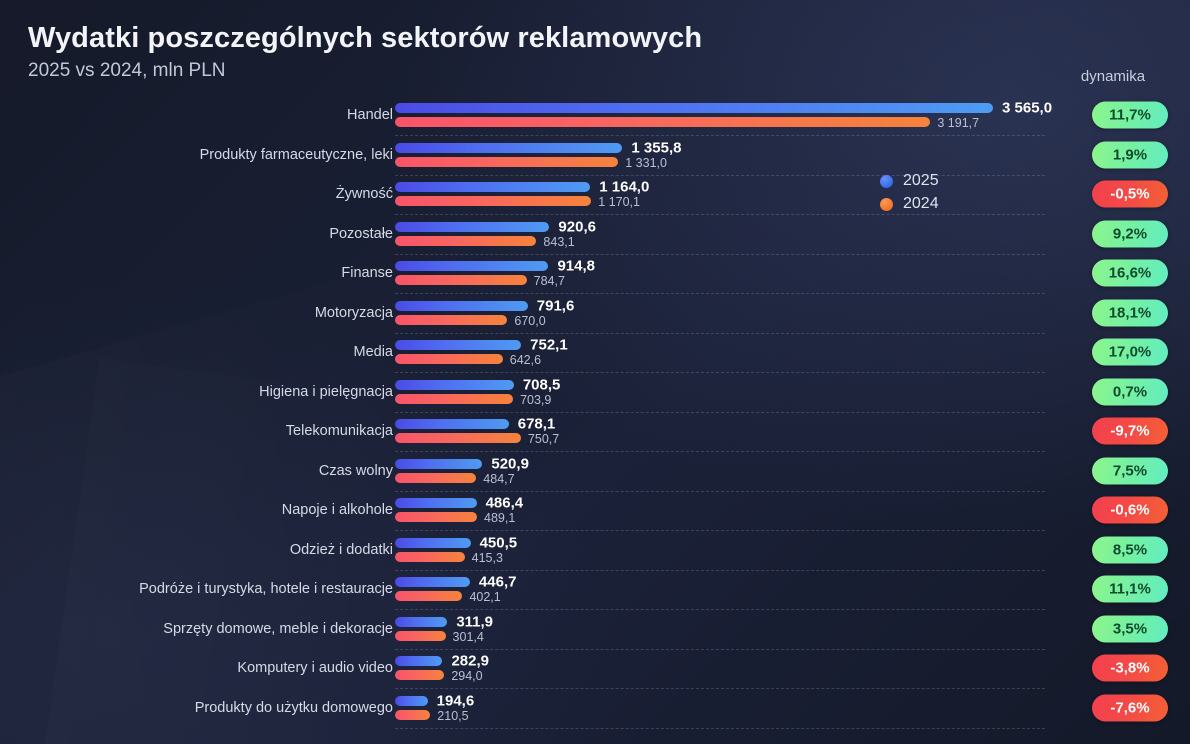 The image size is (1190, 744). What do you see at coordinates (367, 273) in the screenshot?
I see `category-label: Finanse` at bounding box center [367, 273].